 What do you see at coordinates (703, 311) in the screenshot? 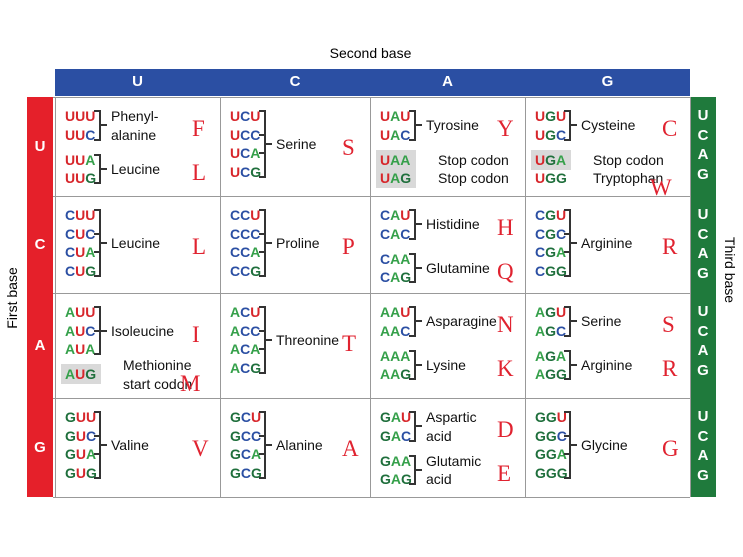
I see `third-base-label: U` at bounding box center [703, 311].